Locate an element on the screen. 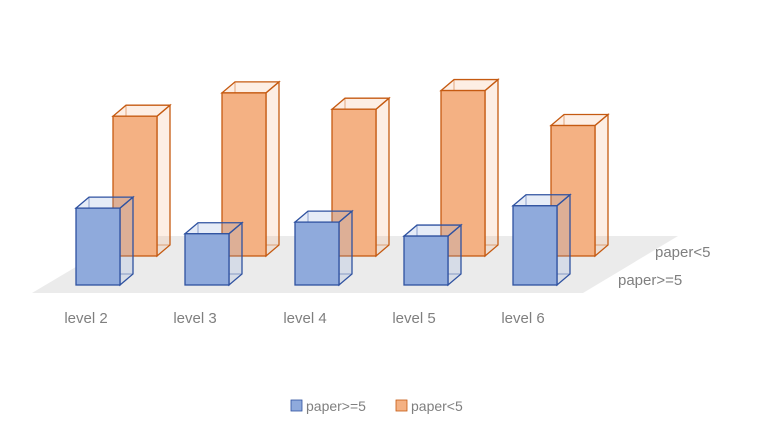 The width and height of the screenshot is (759, 444). legend-item: paper>=5 is located at coordinates (328, 406).